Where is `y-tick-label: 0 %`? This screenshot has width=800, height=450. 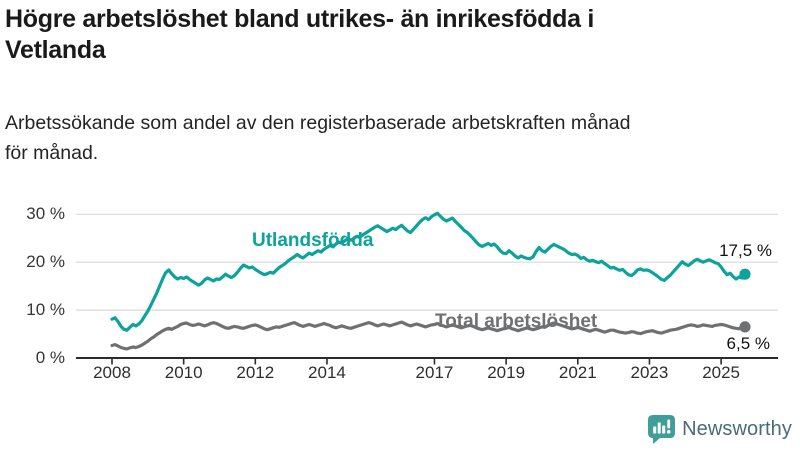 y-tick-label: 0 % is located at coordinates (50, 357).